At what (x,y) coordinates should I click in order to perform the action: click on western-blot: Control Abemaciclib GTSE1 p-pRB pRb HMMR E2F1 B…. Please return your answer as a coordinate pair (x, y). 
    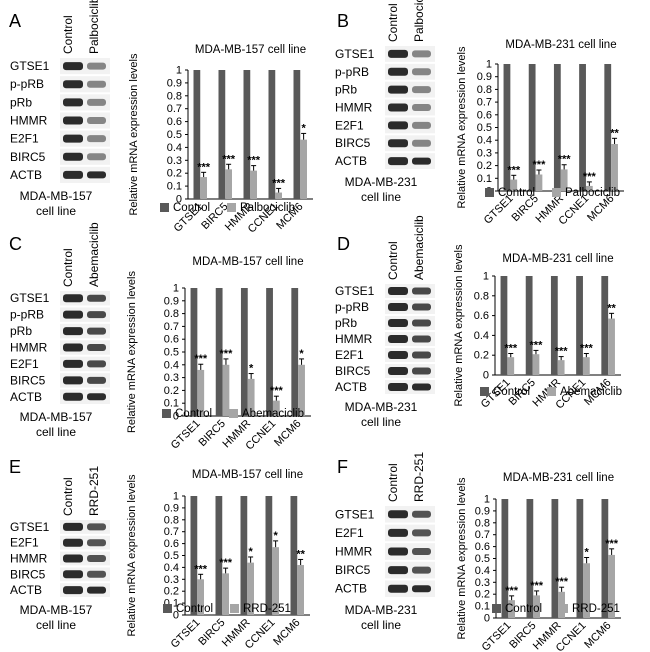
    Looking at the image, I should click on (60, 330).